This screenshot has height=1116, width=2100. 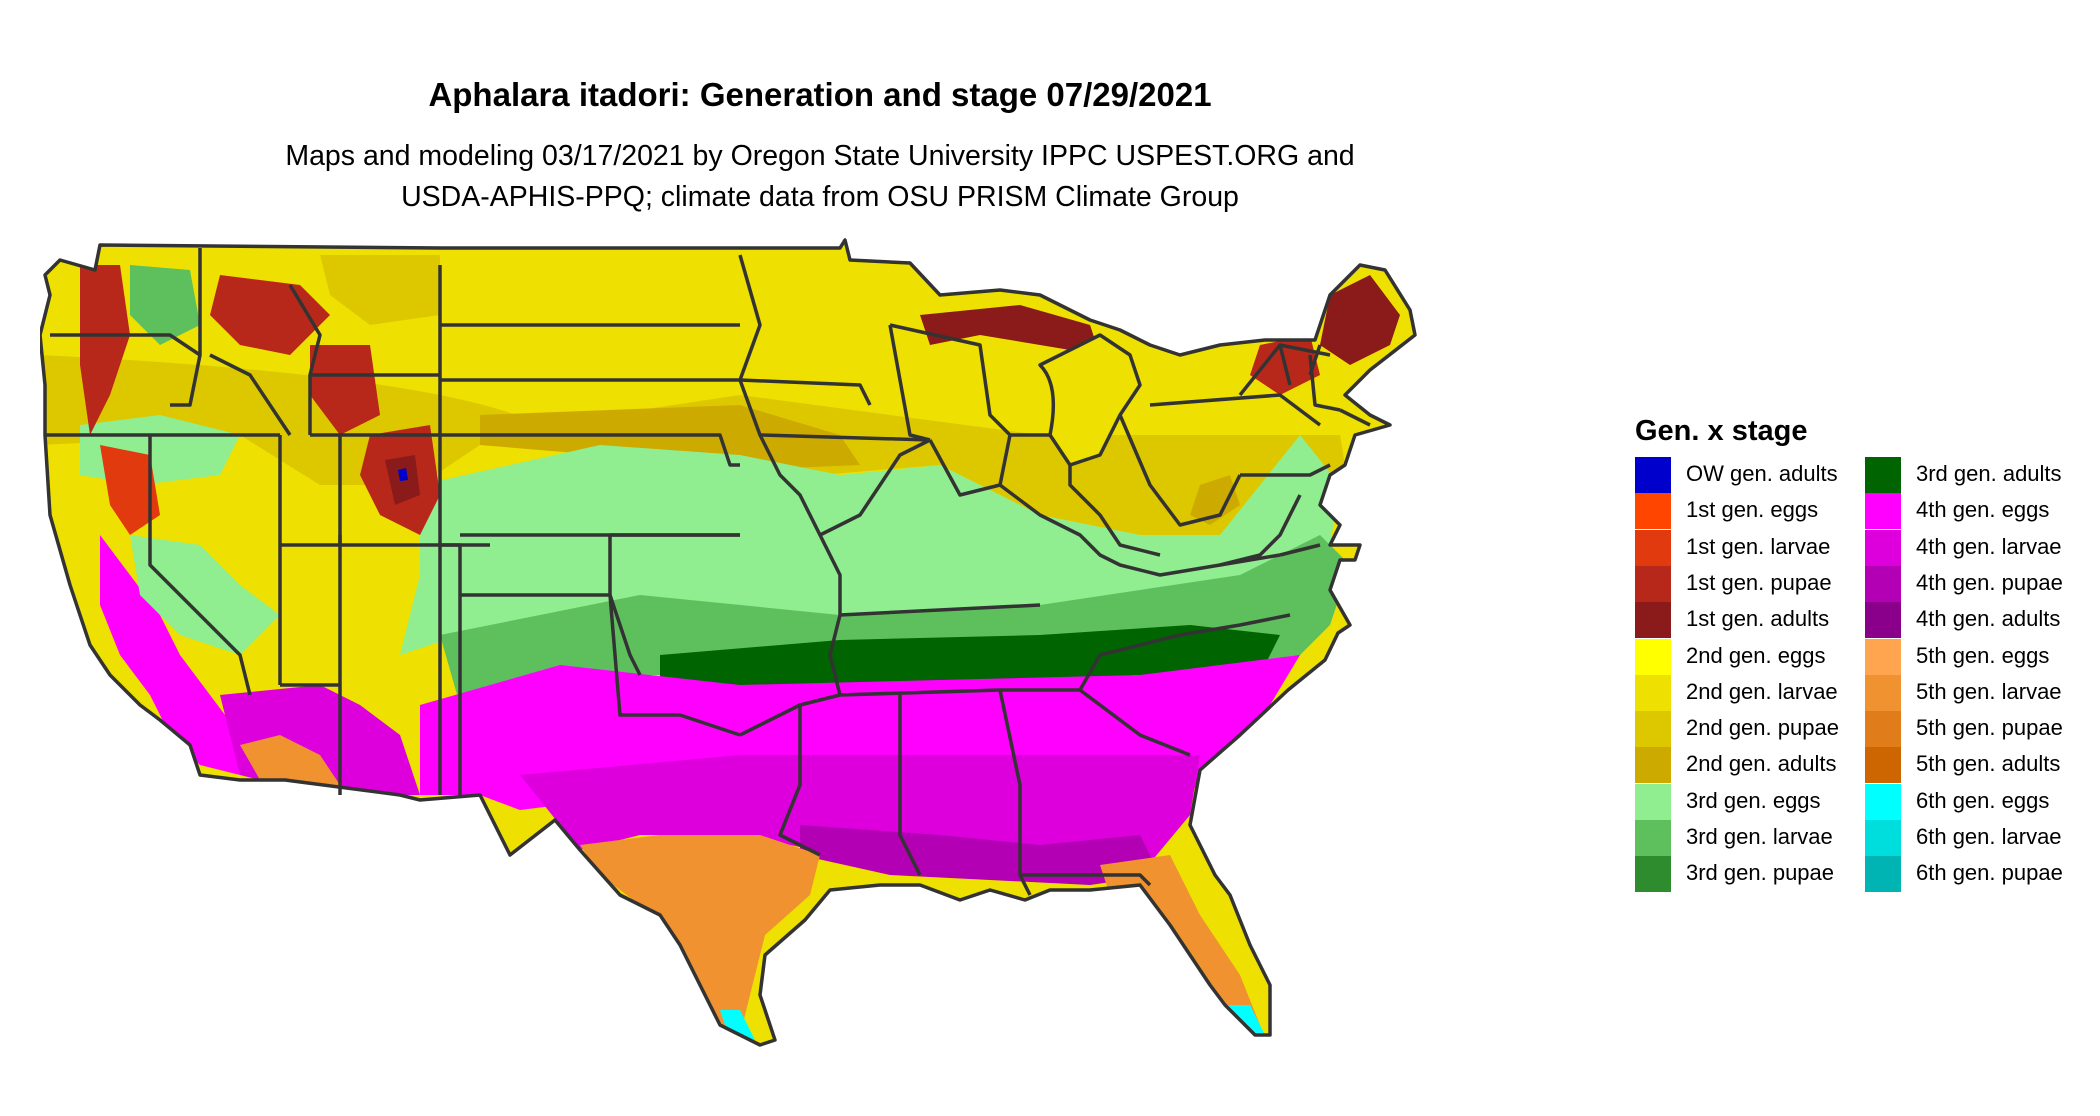 What do you see at coordinates (1762, 691) in the screenshot?
I see `legend-label: 2nd gen. larvae` at bounding box center [1762, 691].